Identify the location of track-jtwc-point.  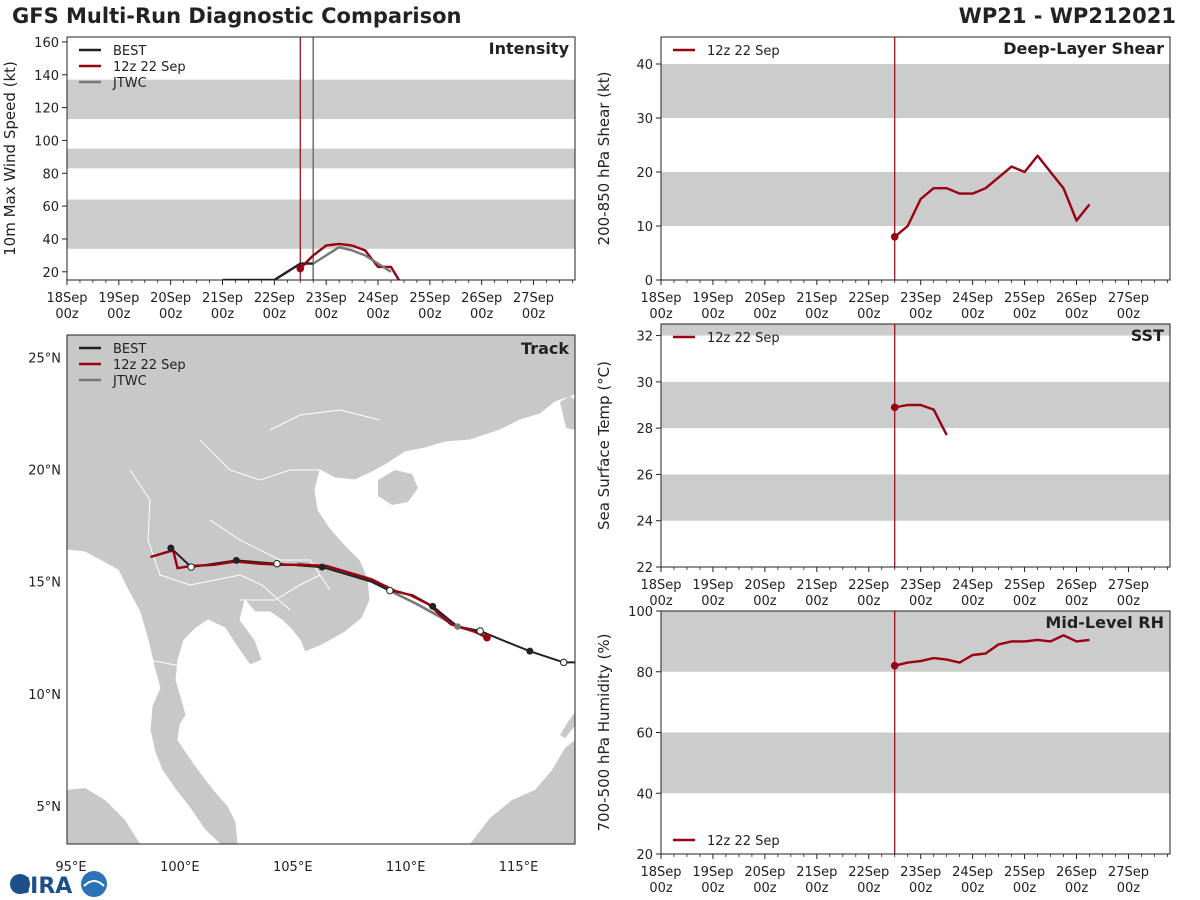
(457, 626).